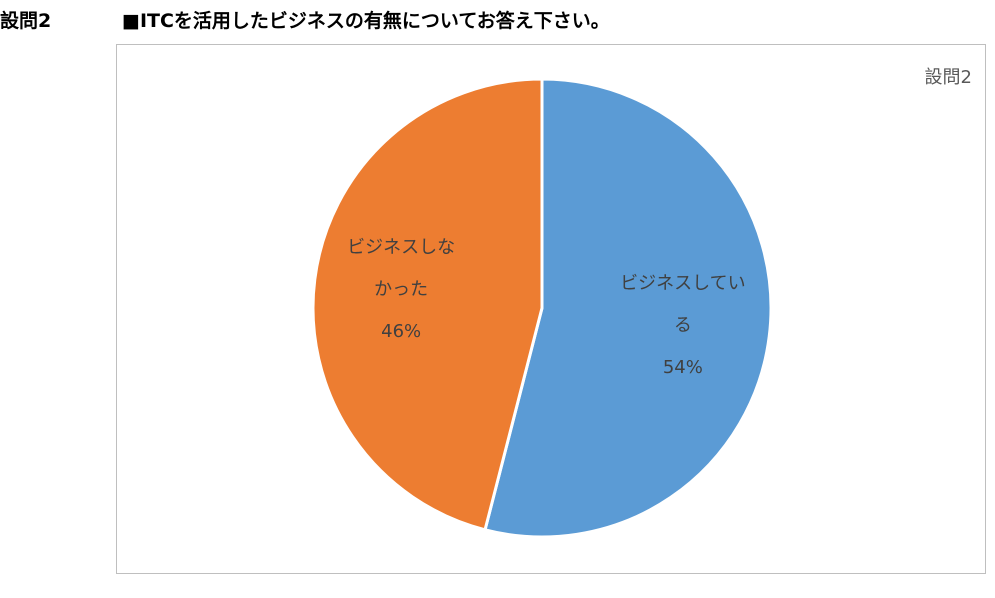  What do you see at coordinates (948, 77) in the screenshot?
I see `chart-title: 設問2` at bounding box center [948, 77].